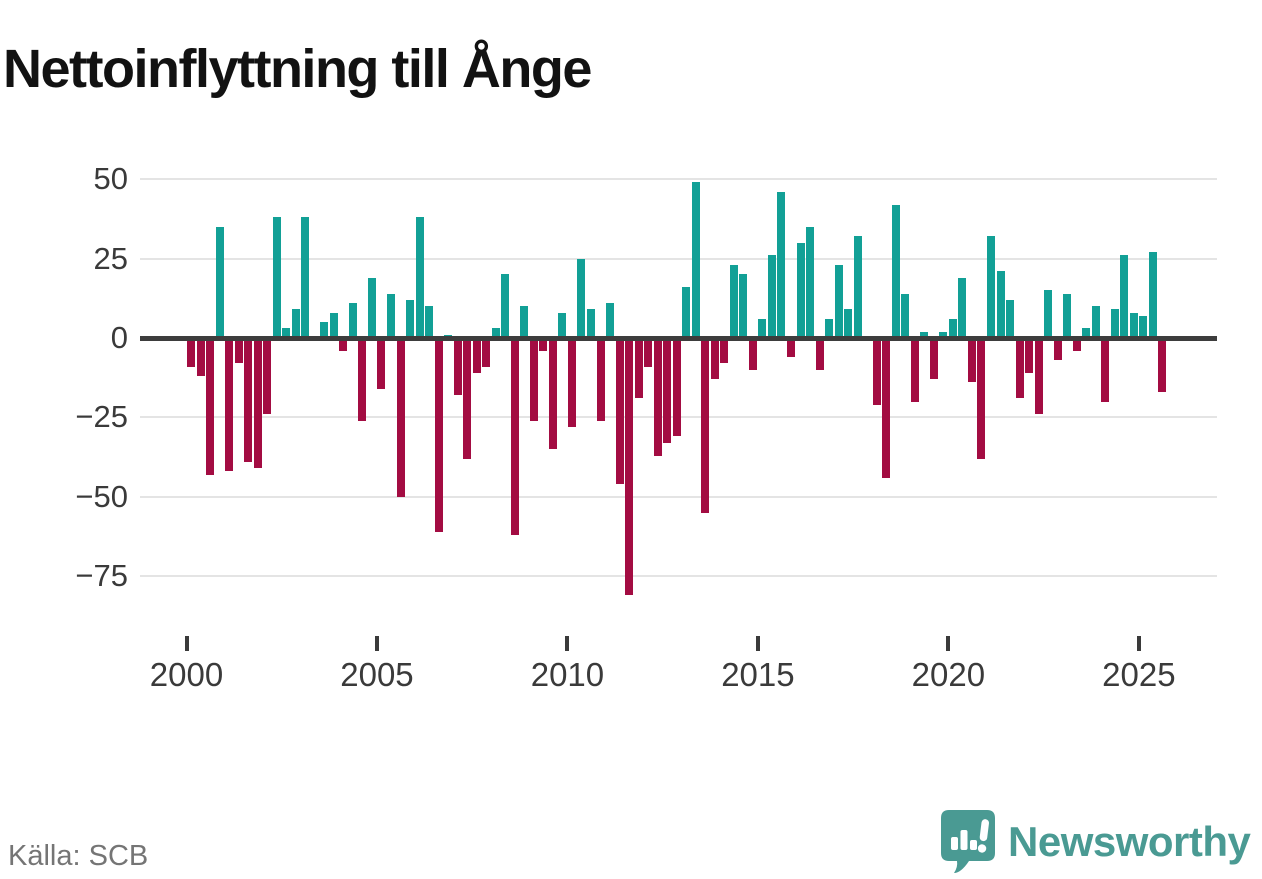 The image size is (1262, 879). Describe the element at coordinates (968, 841) in the screenshot. I see `newsworthy-icon` at that location.